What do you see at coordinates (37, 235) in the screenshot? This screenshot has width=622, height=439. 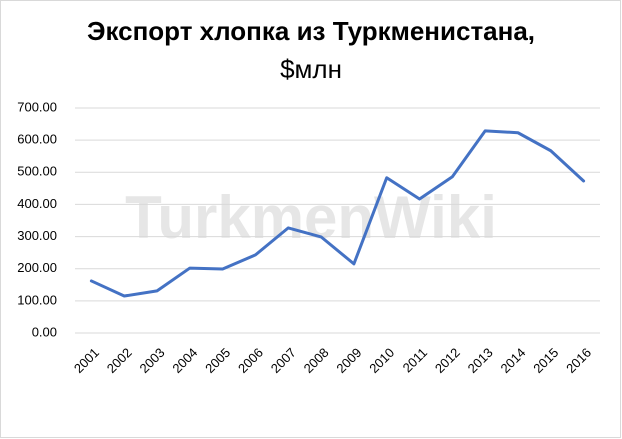 I see `y-tick-label: 300.00` at bounding box center [37, 235].